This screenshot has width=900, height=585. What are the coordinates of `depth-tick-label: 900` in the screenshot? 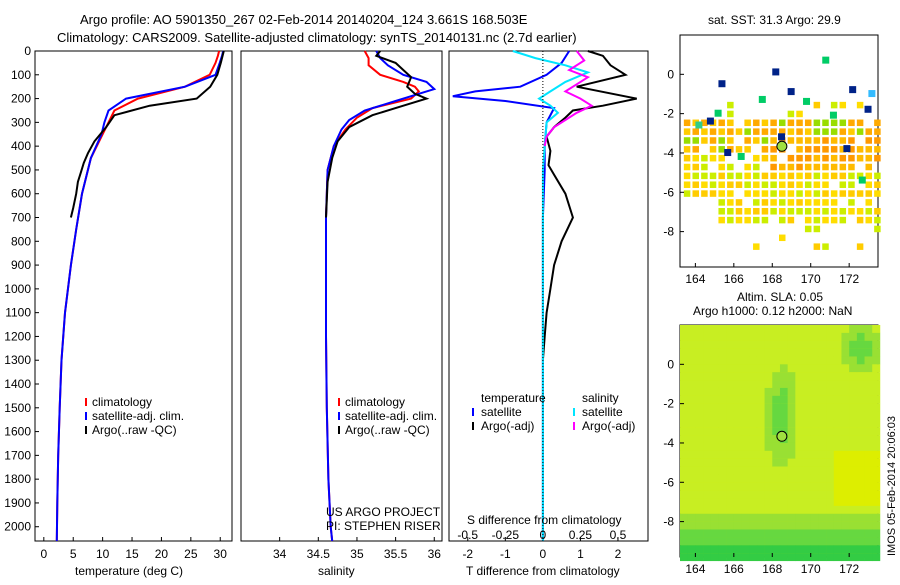 It's located at (21, 265).